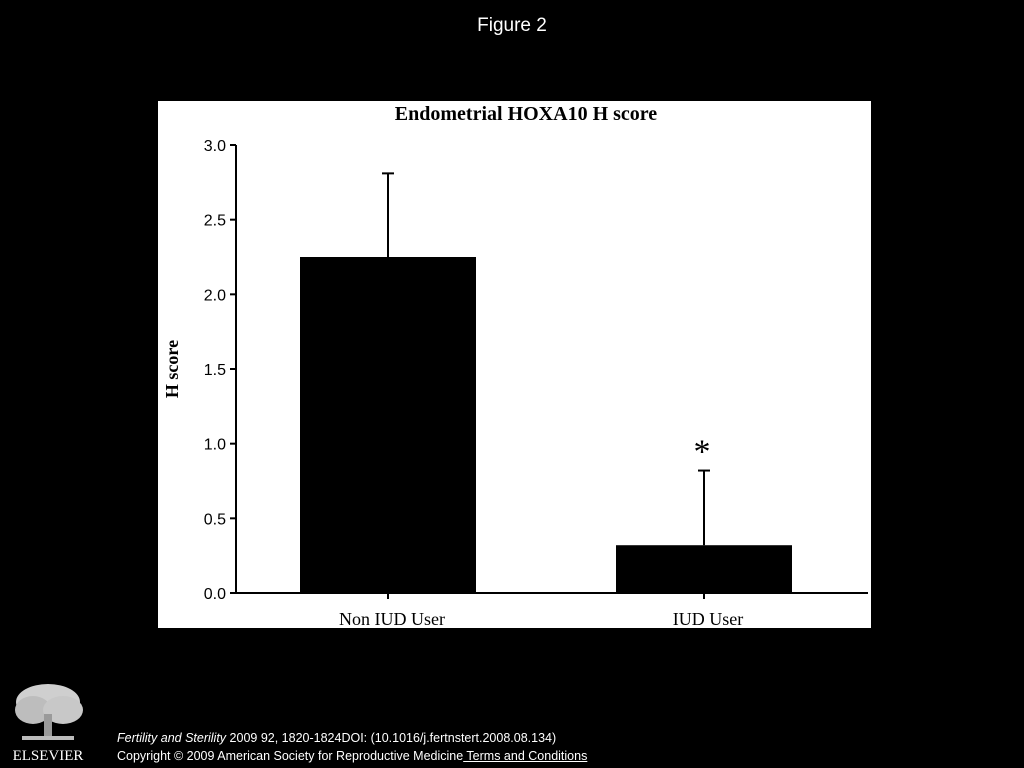 This screenshot has height=768, width=1024. What do you see at coordinates (708, 618) in the screenshot?
I see `x-tick-label: IUD User` at bounding box center [708, 618].